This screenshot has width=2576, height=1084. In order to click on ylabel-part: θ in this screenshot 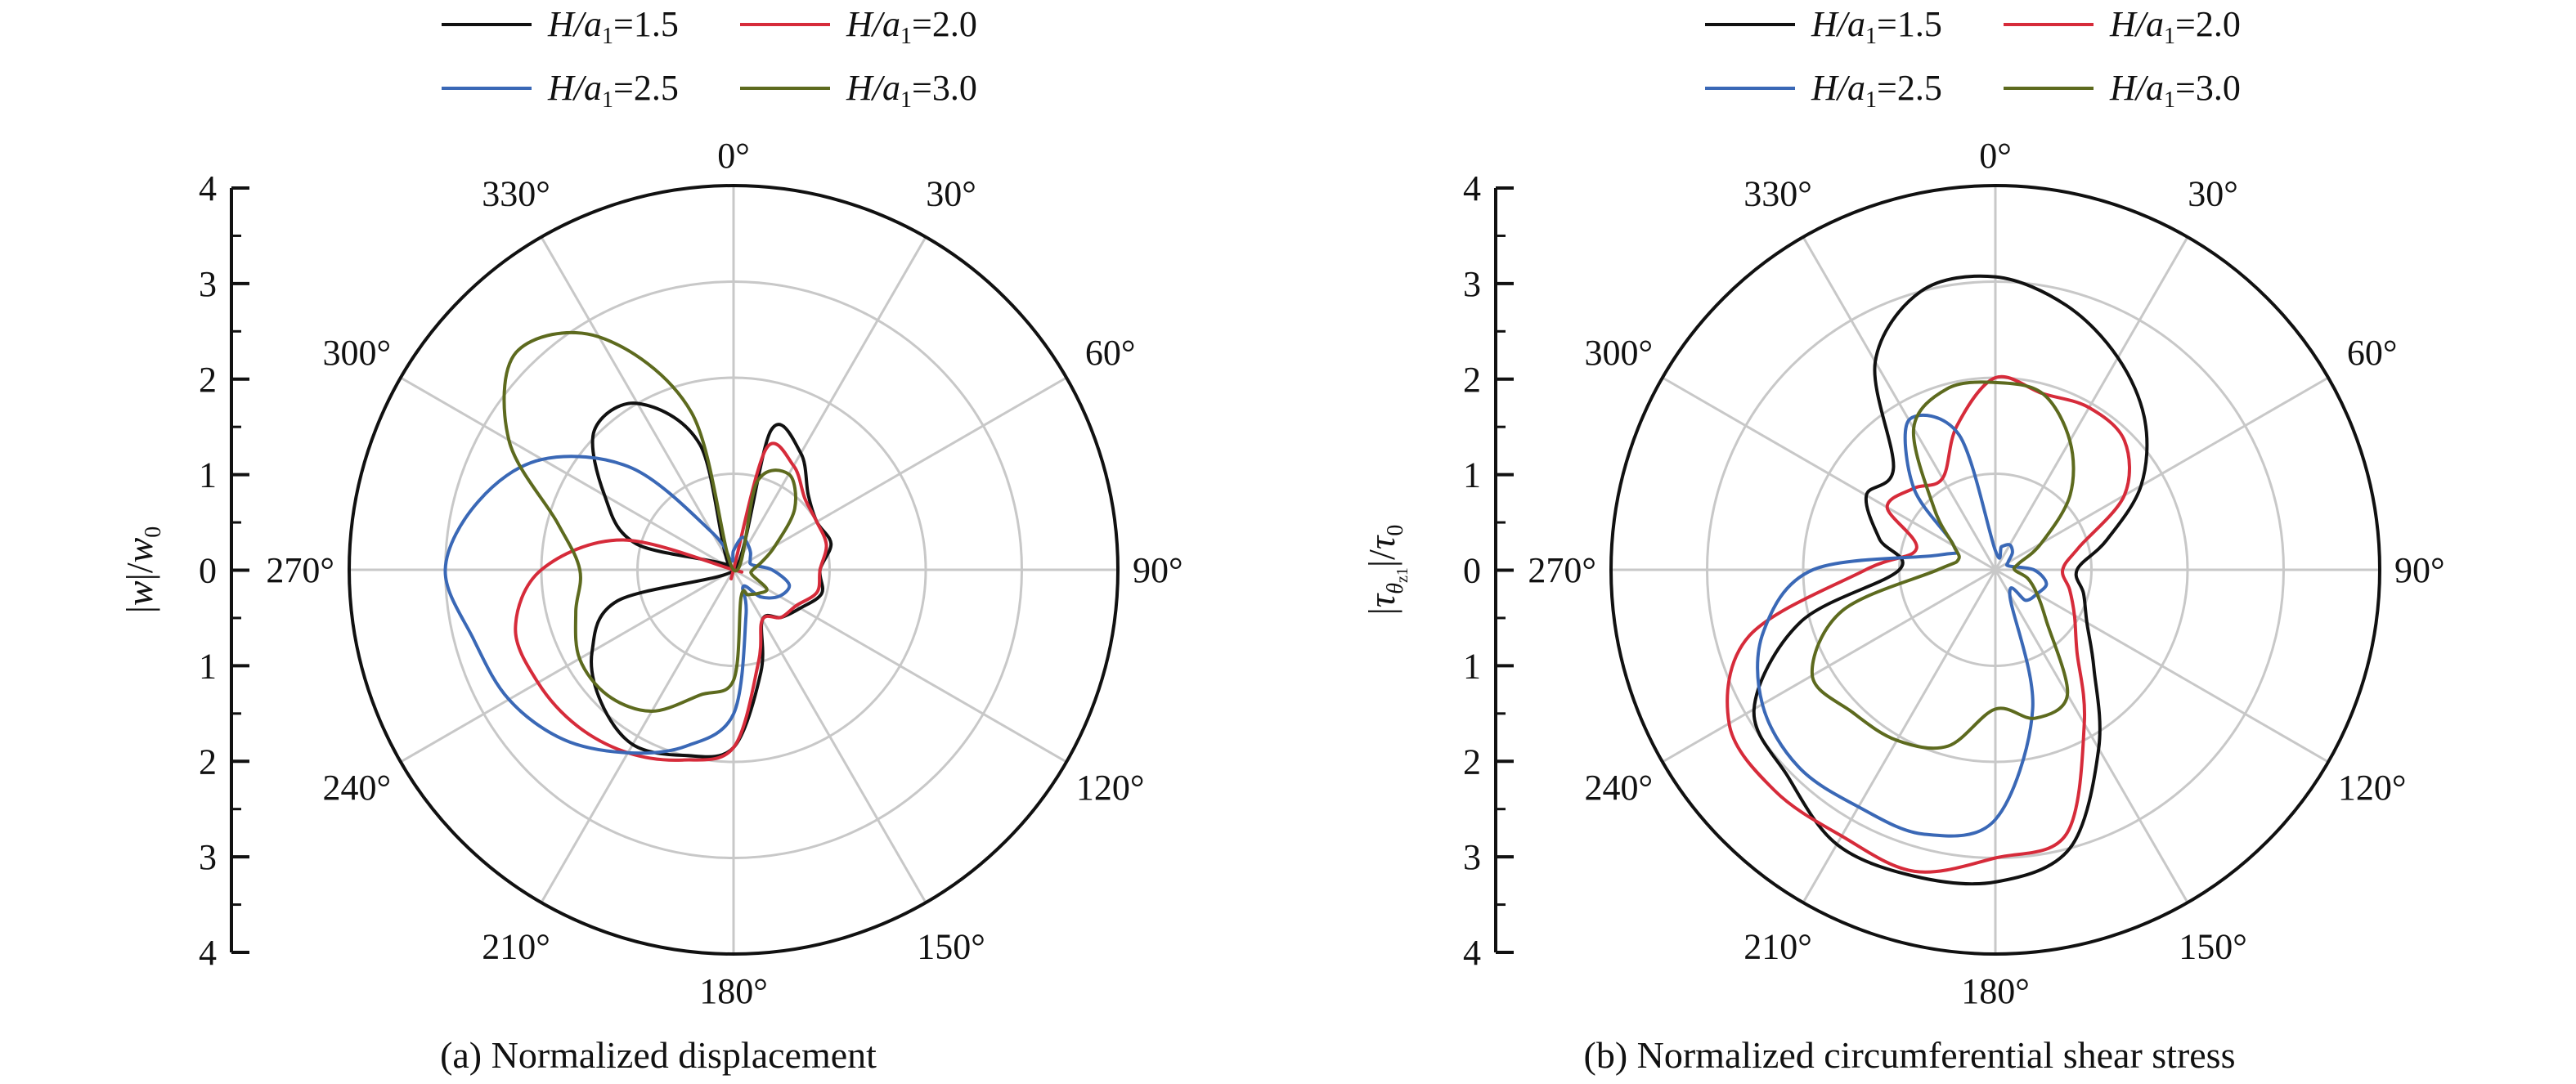, I will do `click(1395, 588)`.